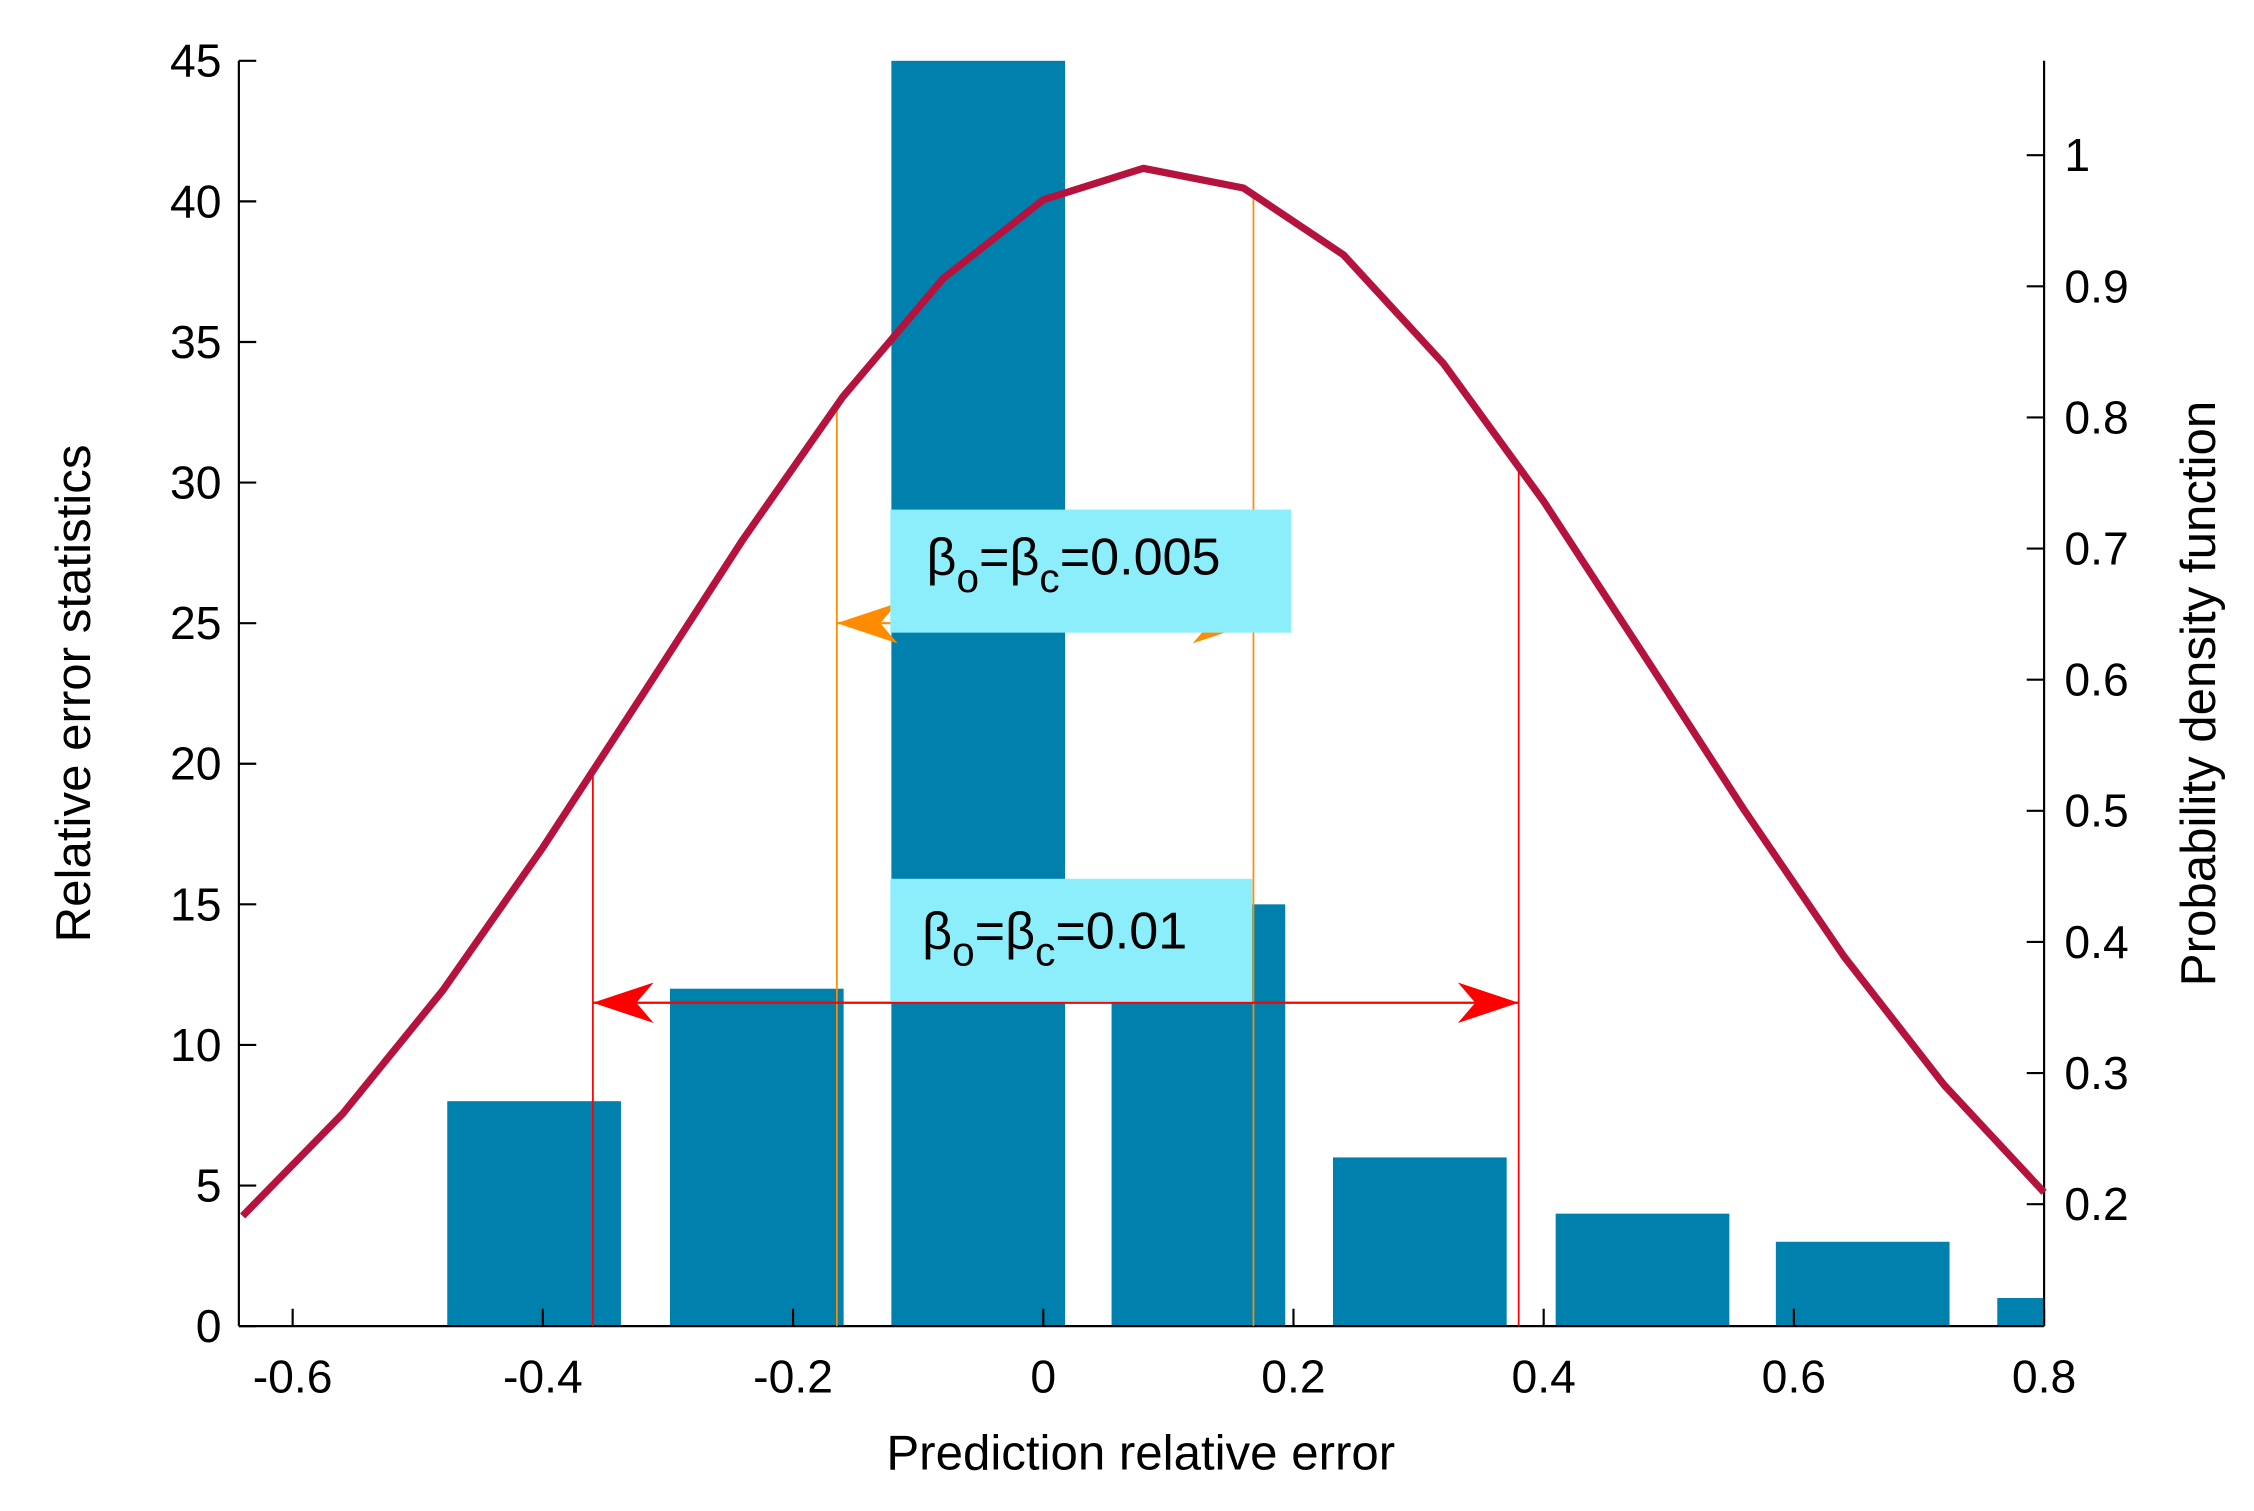 Image resolution: width=2254 pixels, height=1511 pixels. I want to click on y2-tick-label: 0.9, so click(2096, 286).